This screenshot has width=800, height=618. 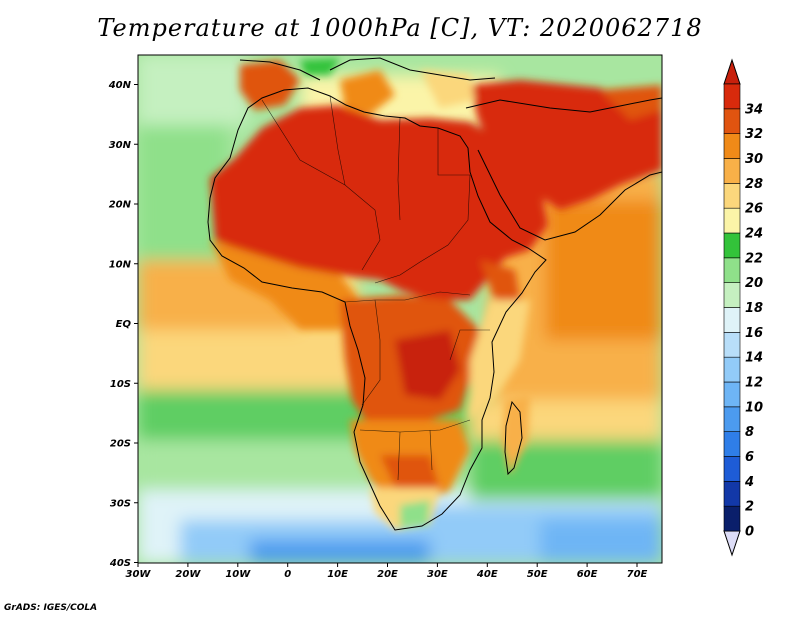 I want to click on colorbar-over-arrow, so click(x=732, y=71).